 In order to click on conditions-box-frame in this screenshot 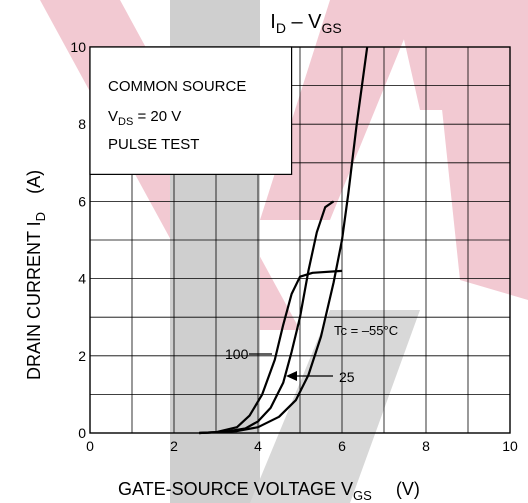, I will do `click(191, 110)`.